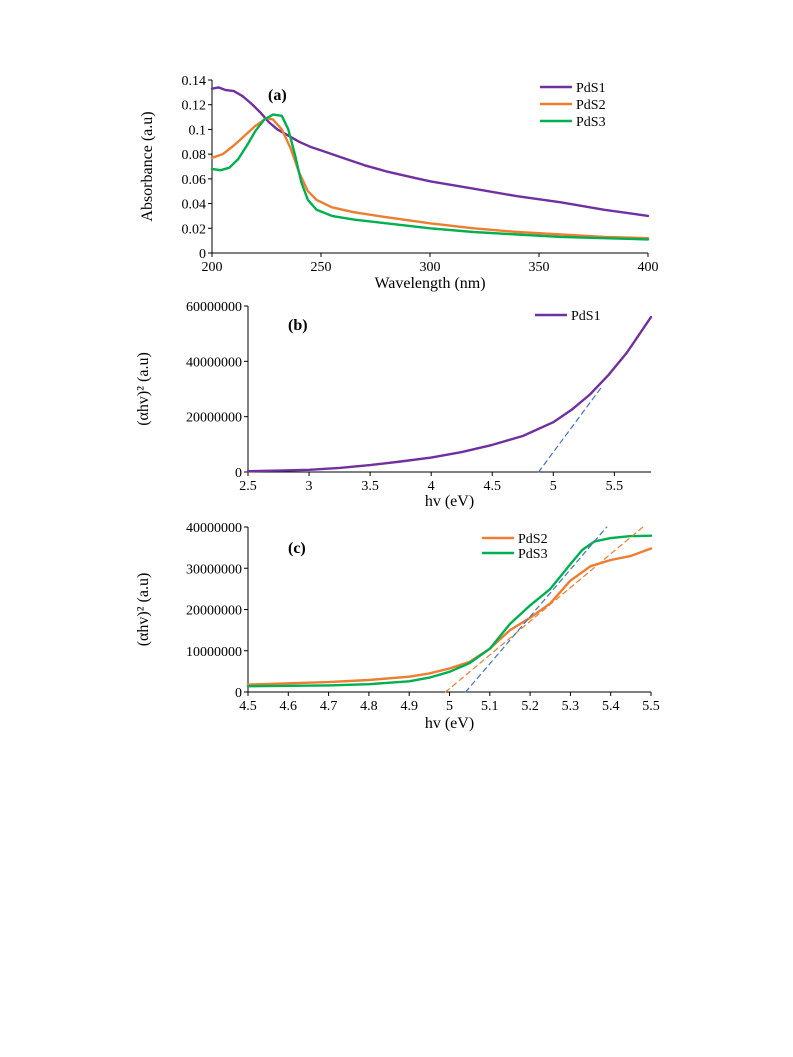 The image size is (793, 1057). What do you see at coordinates (194, 106) in the screenshot?
I see `y-tick-label: 0.12` at bounding box center [194, 106].